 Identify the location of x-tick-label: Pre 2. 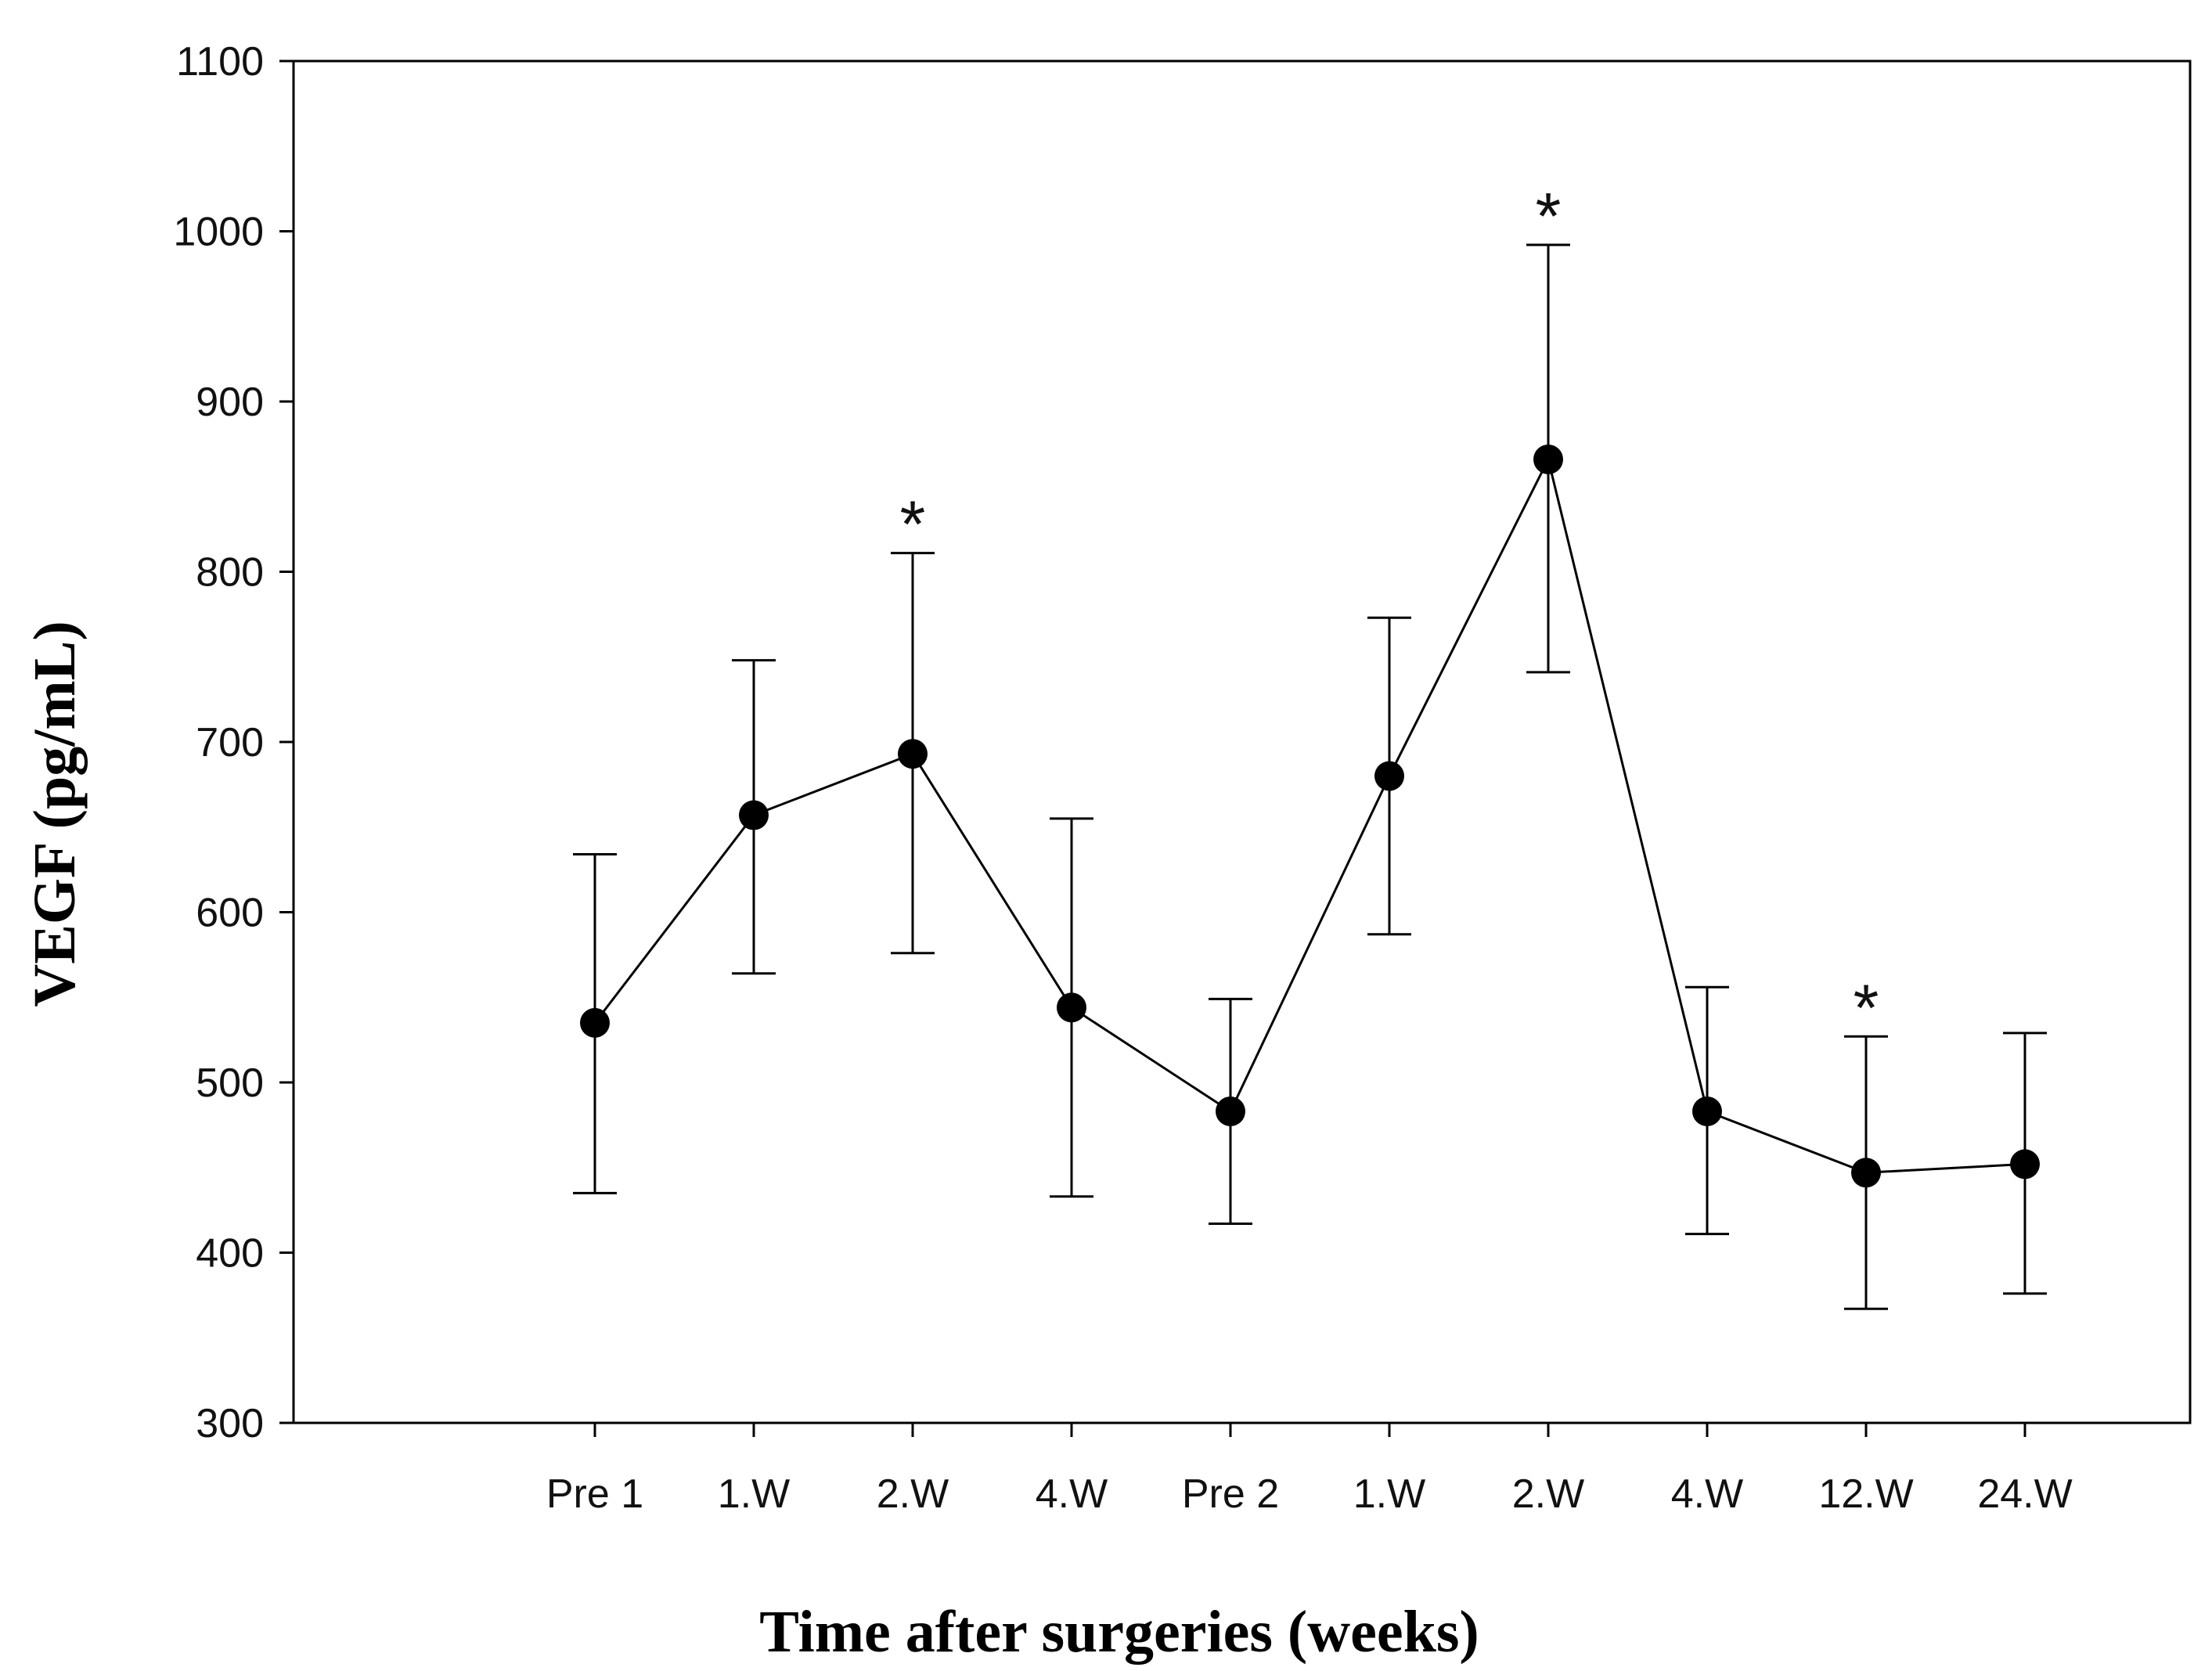
(1230, 1494).